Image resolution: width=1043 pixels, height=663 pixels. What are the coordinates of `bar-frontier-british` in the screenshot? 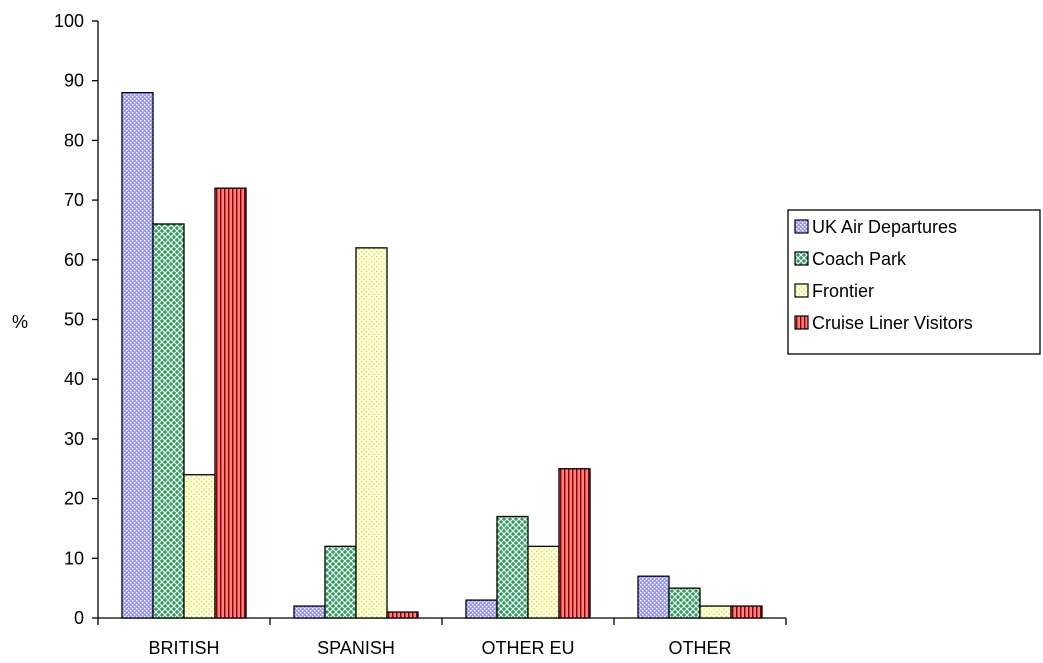 It's located at (199, 546).